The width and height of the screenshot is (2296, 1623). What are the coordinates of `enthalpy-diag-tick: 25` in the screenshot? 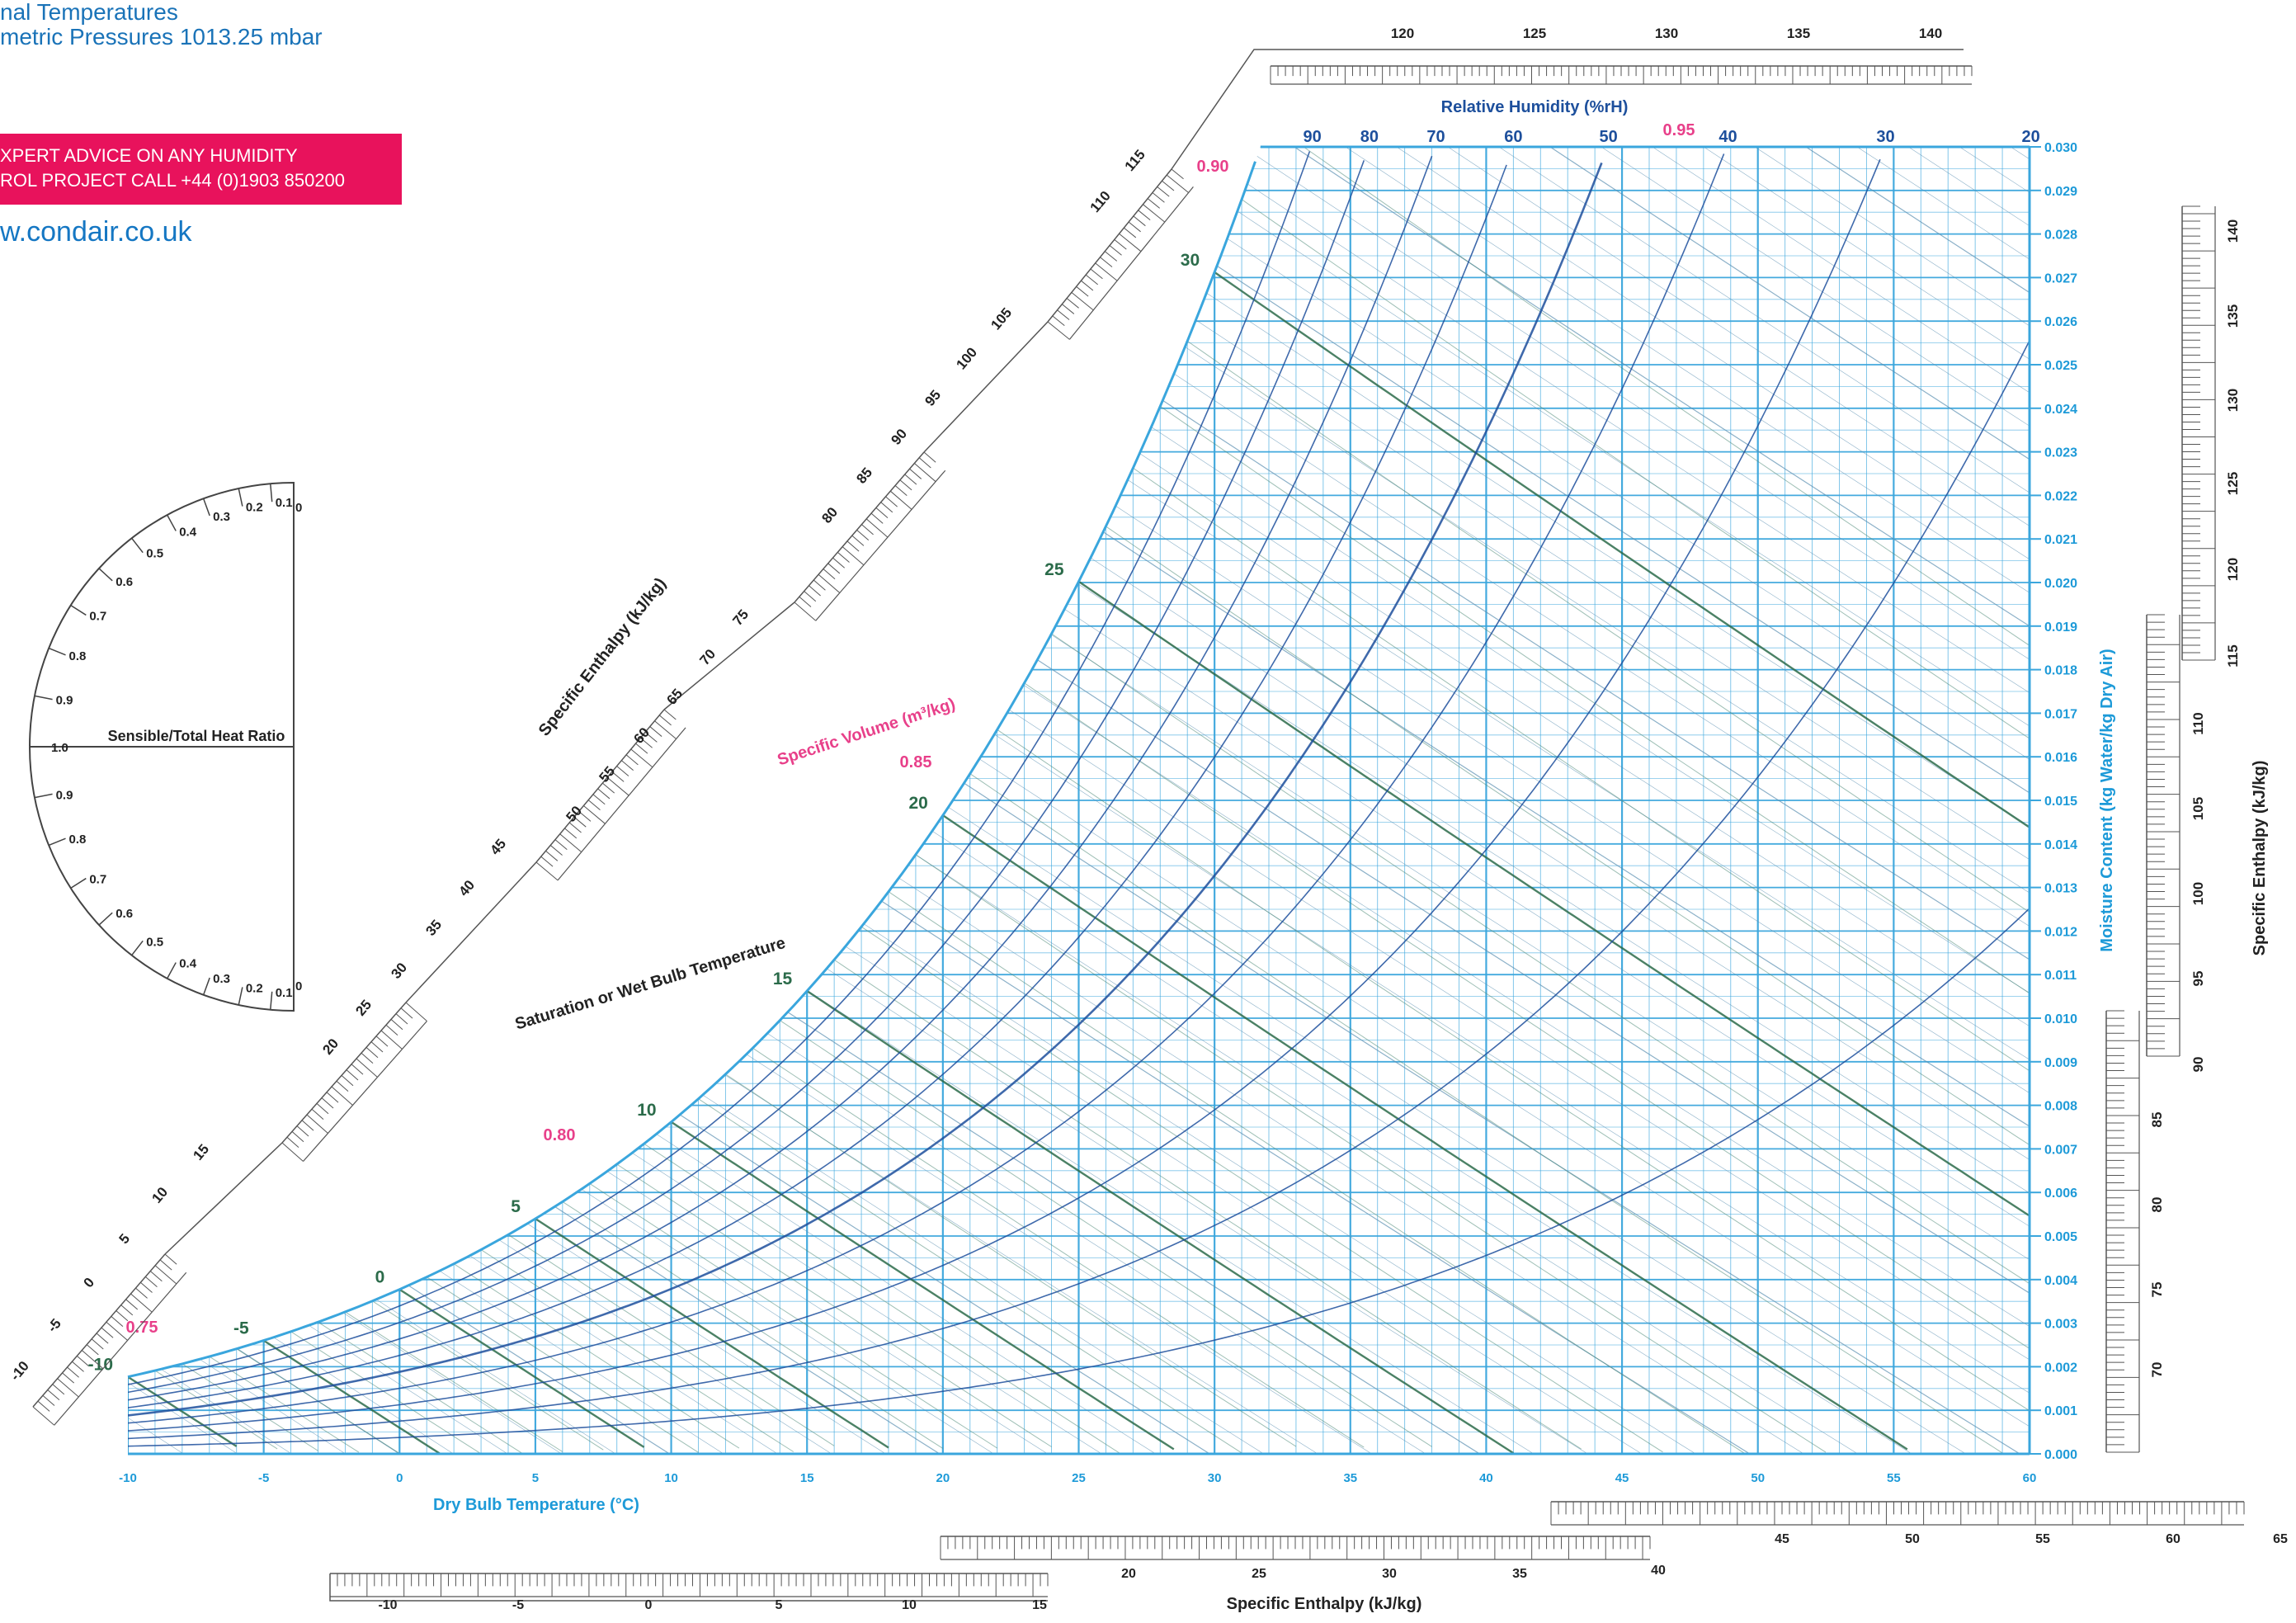 It's located at (363, 1008).